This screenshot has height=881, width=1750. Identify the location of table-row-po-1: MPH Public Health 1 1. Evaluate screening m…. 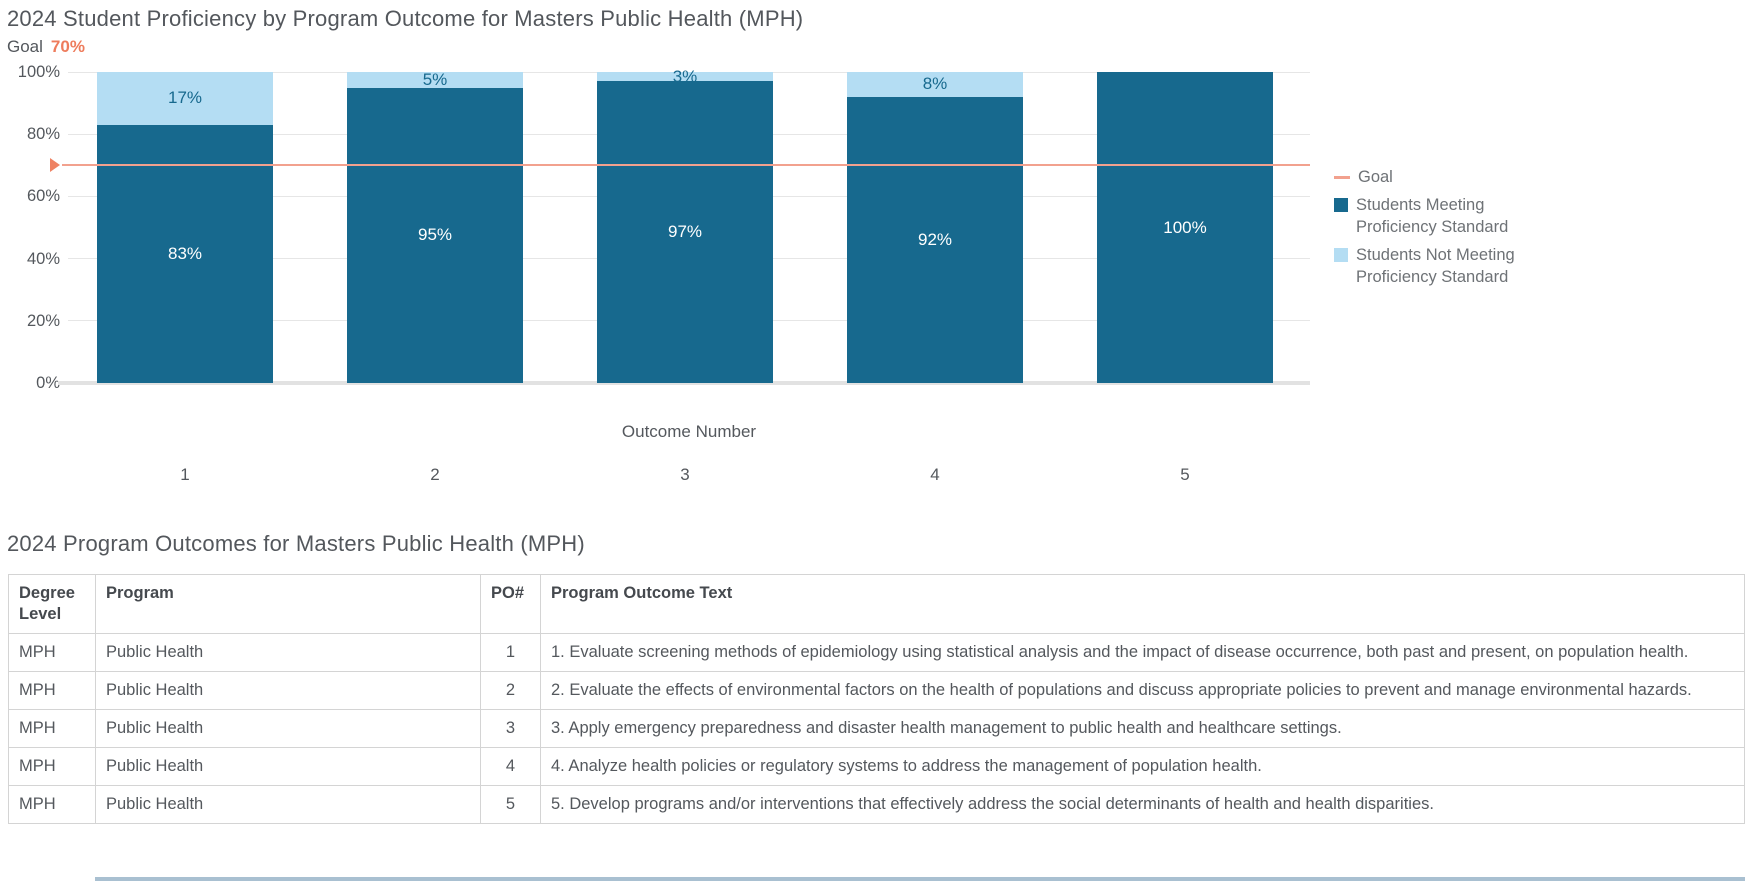
(876, 652).